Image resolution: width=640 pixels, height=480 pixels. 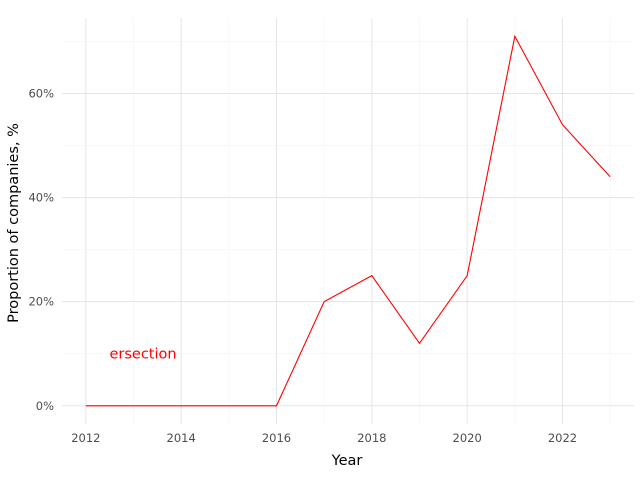 I want to click on x-tick-label: 2012, so click(x=85, y=438).